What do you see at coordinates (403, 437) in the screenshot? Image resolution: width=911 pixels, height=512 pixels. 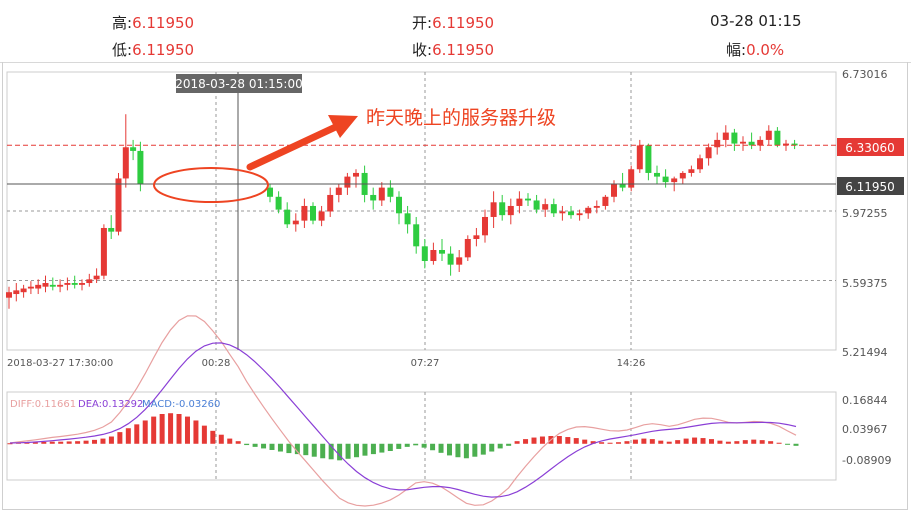 I see `macd-histogram` at bounding box center [403, 437].